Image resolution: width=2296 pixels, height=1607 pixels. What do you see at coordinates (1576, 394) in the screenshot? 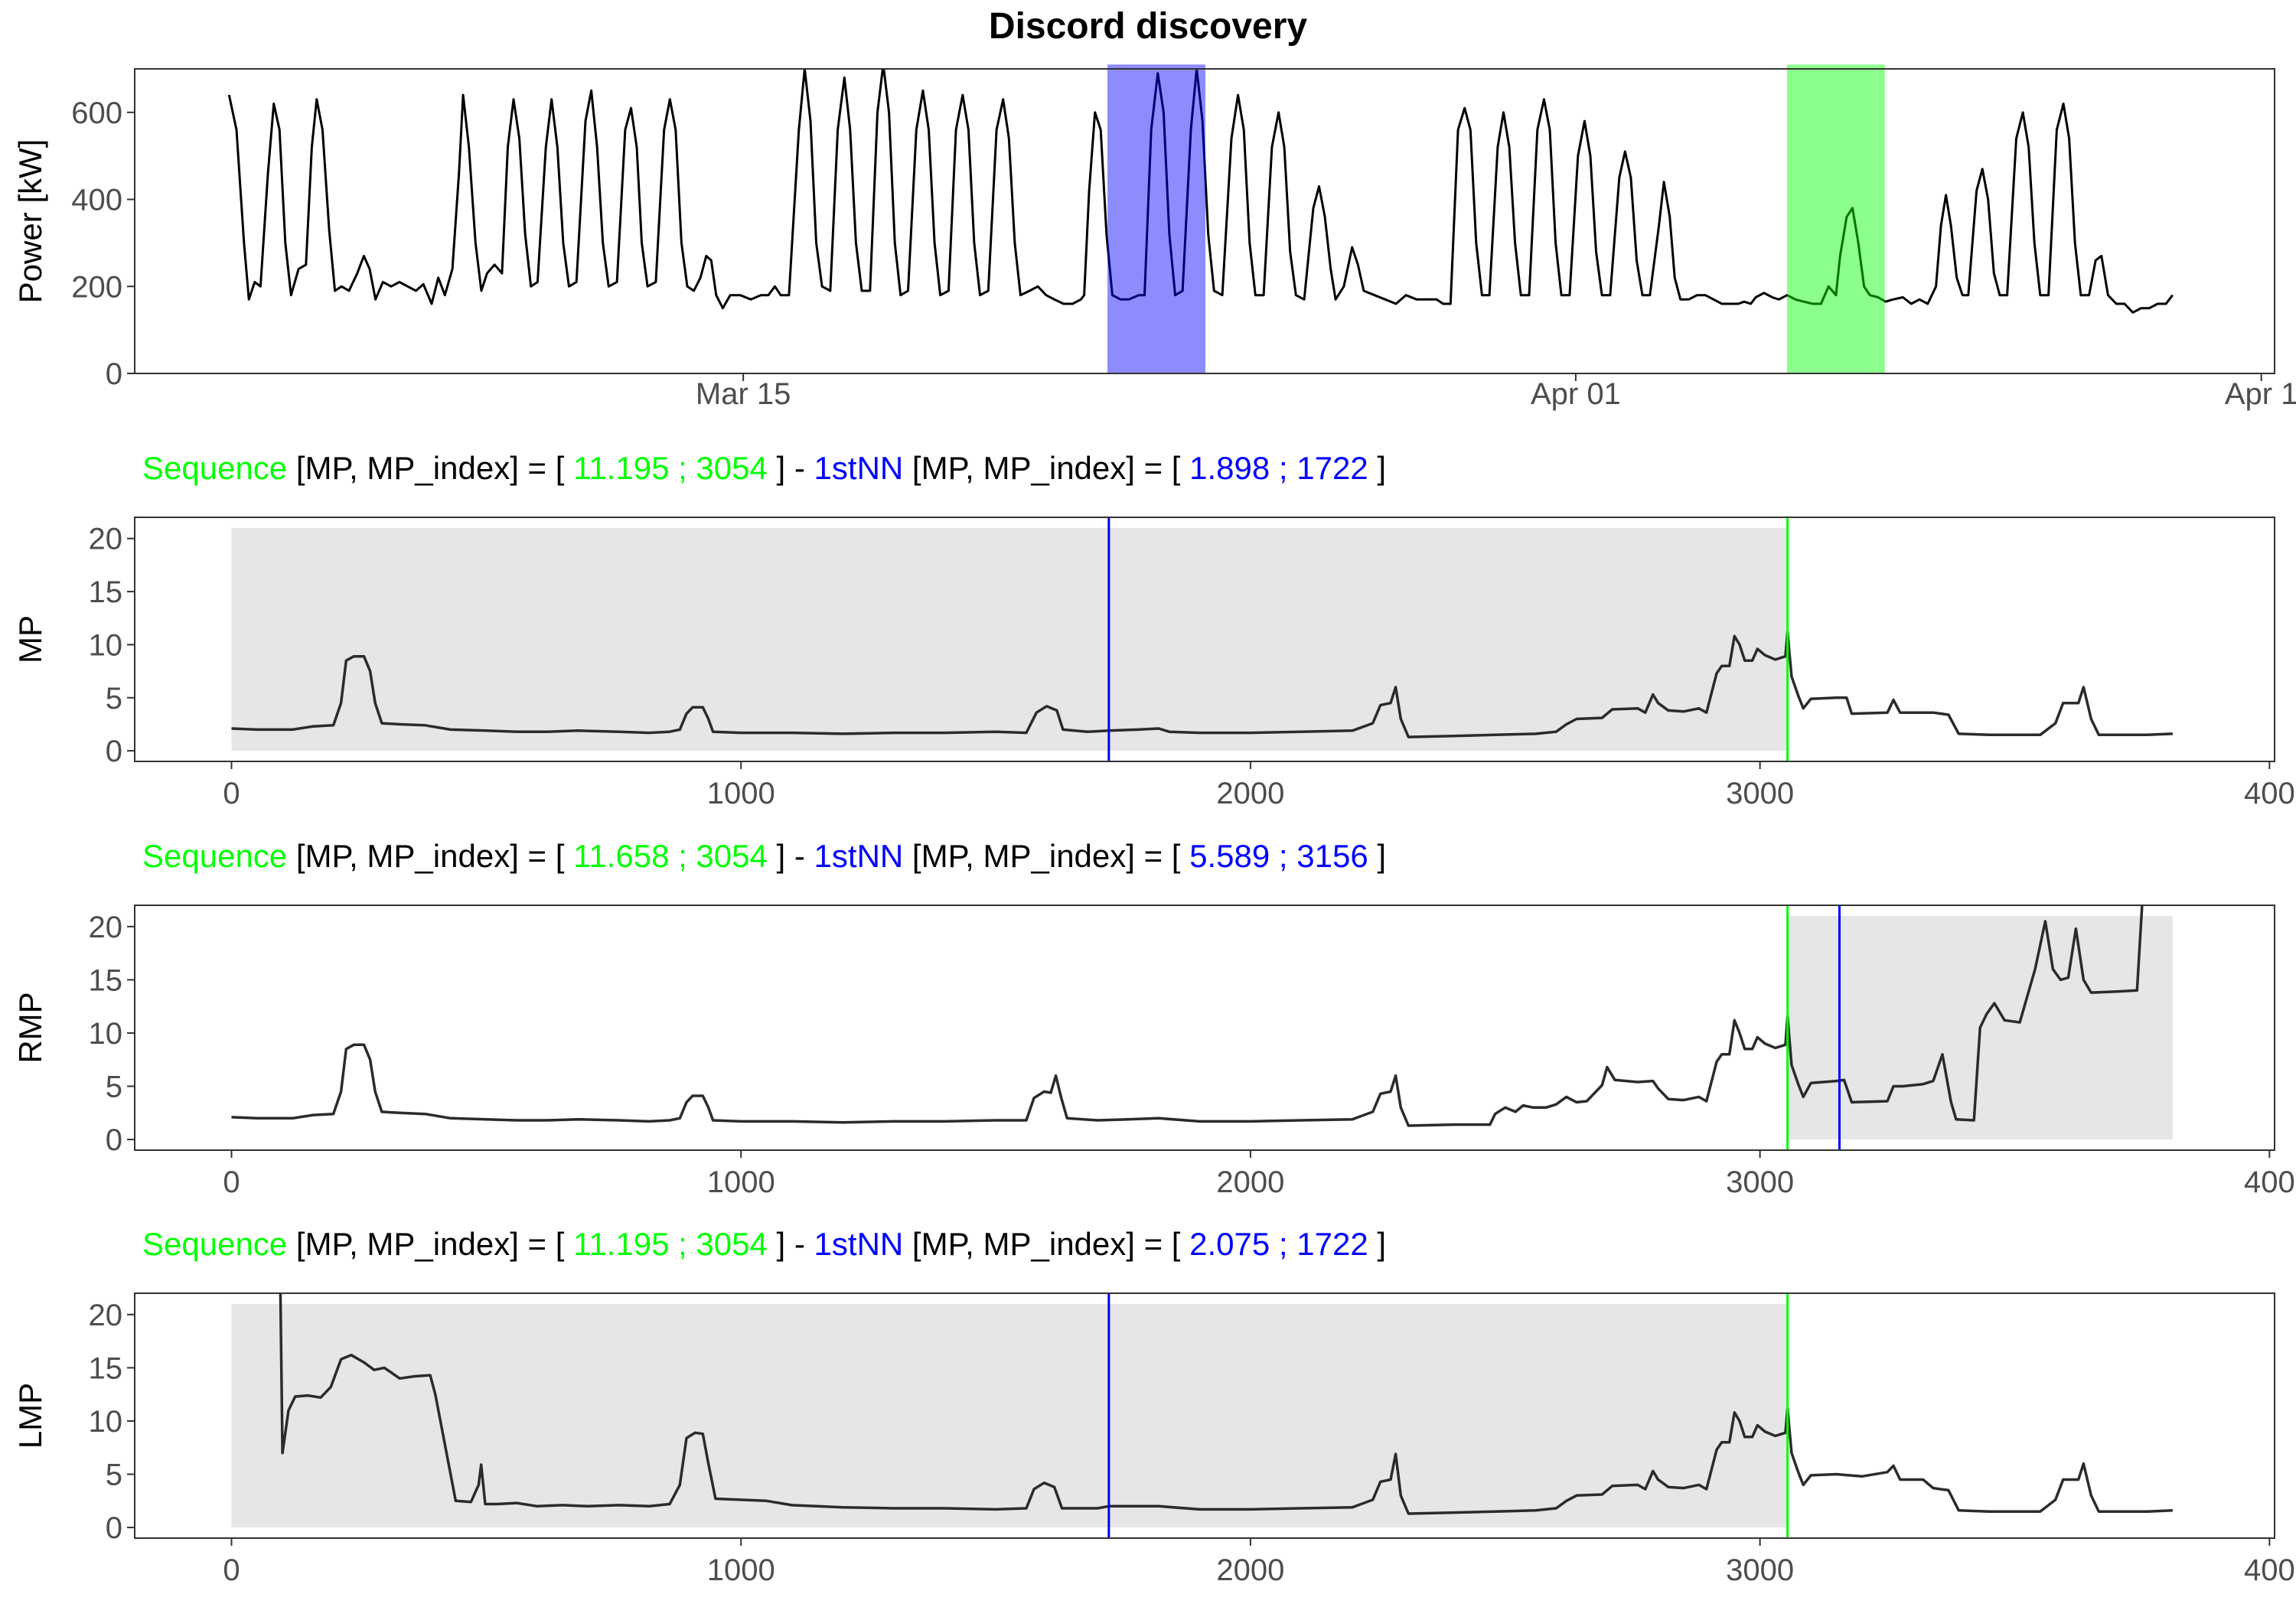
I see `x-tick-label: Apr 01` at bounding box center [1576, 394].